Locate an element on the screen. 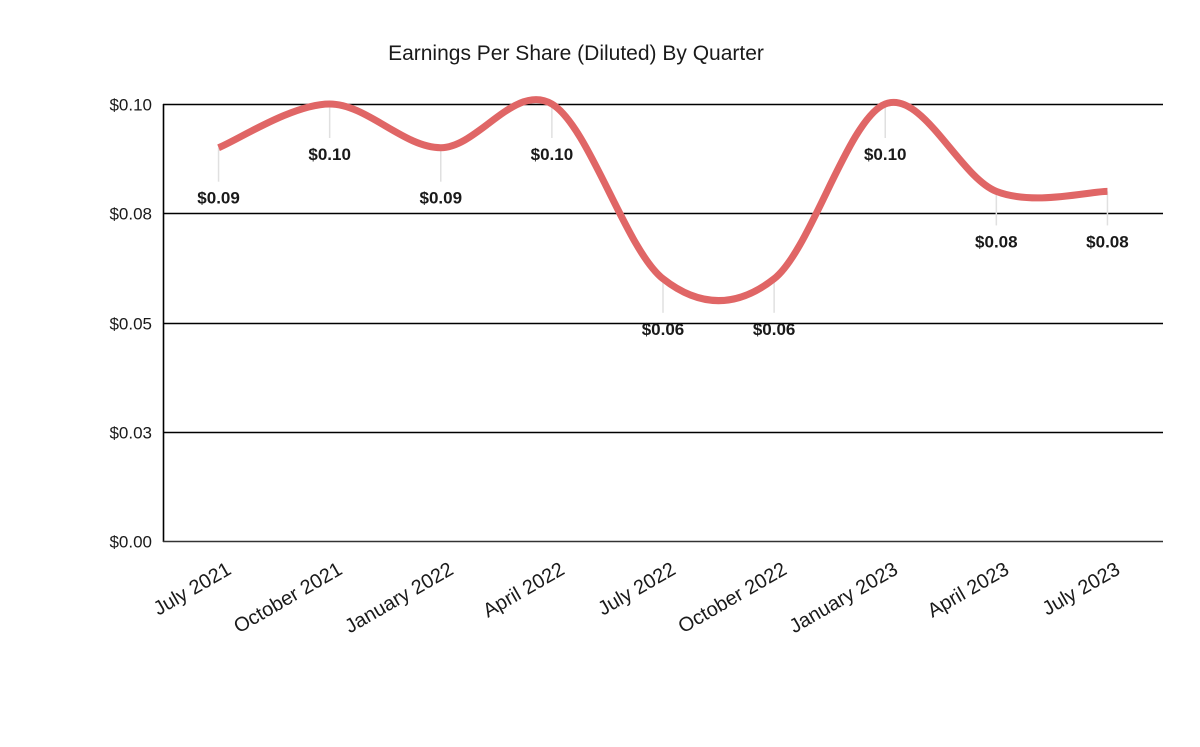 The height and width of the screenshot is (747, 1200). y-axis-tick-labels: $0.00 $0.03 $0.05 $0.08 $0.10 is located at coordinates (130, 324).